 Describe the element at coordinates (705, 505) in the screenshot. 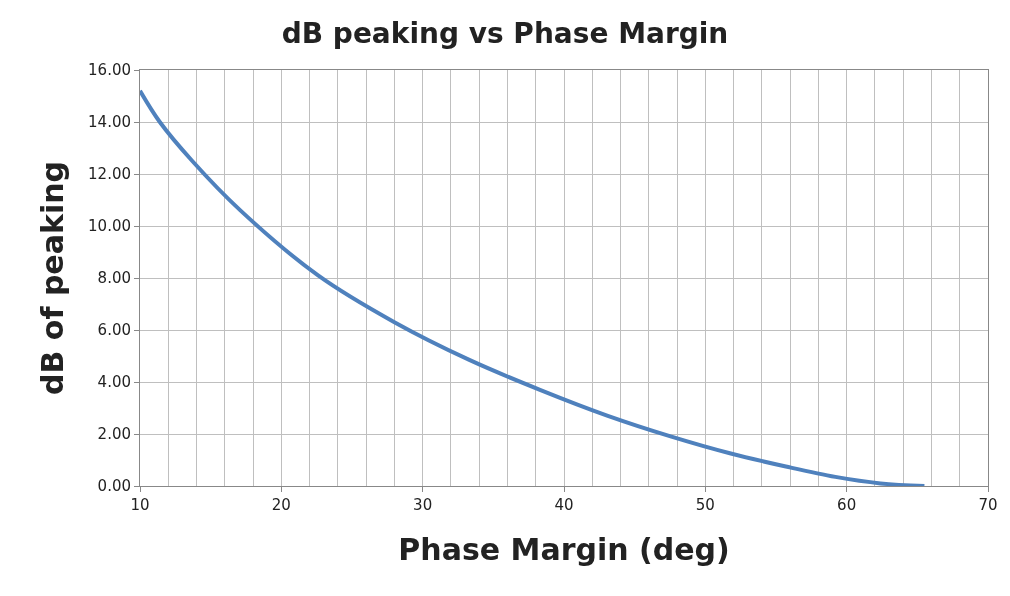

I see `x-tick-label: 50` at that location.